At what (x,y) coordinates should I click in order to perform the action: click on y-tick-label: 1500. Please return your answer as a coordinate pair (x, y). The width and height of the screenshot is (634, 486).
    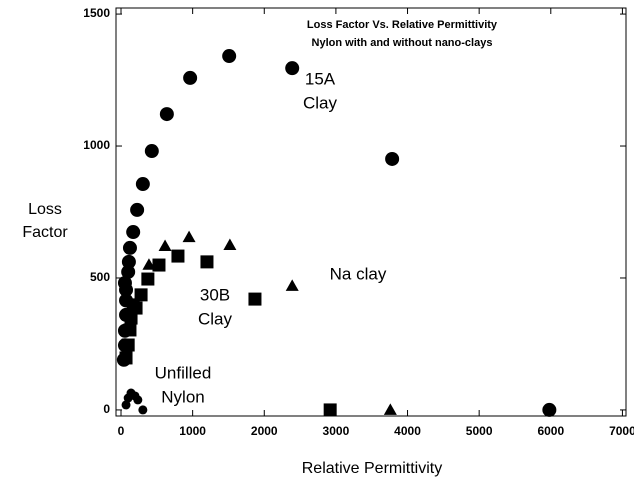
    Looking at the image, I should click on (96, 13).